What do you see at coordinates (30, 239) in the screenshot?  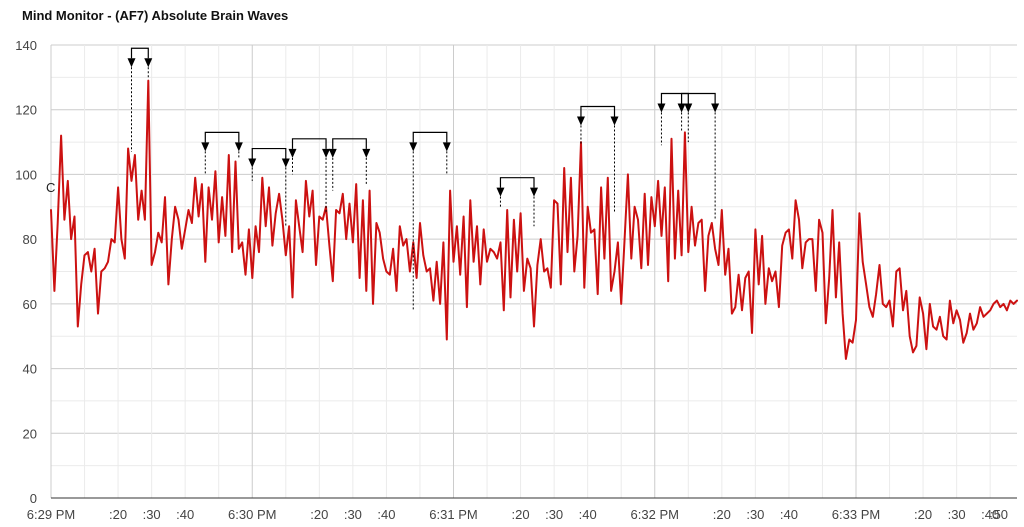 I see `y-tick-label: 80` at bounding box center [30, 239].